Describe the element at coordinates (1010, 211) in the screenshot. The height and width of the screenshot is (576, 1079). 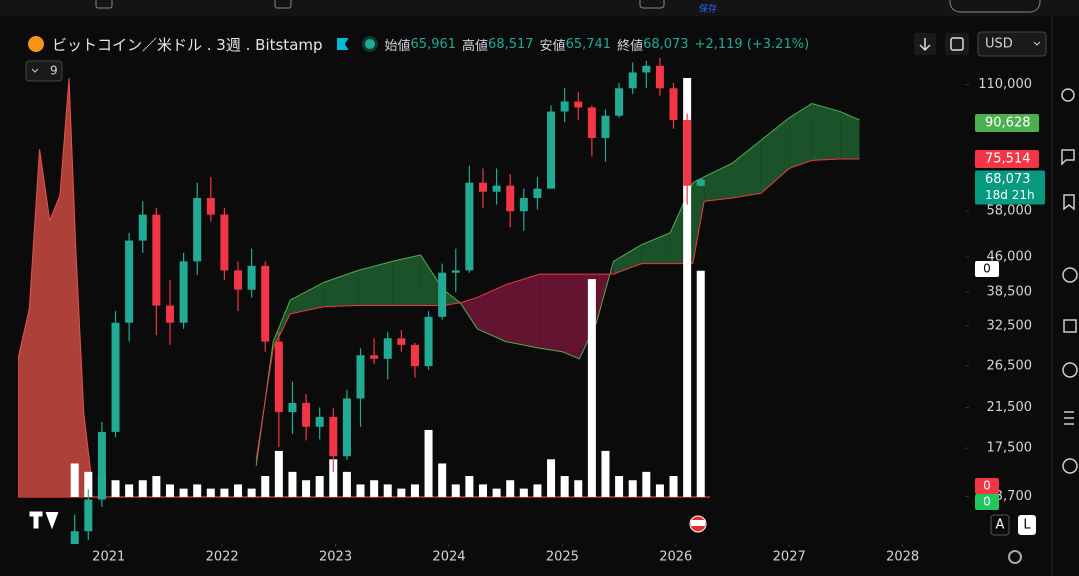
I see `y-tick-label: 58,000` at that location.